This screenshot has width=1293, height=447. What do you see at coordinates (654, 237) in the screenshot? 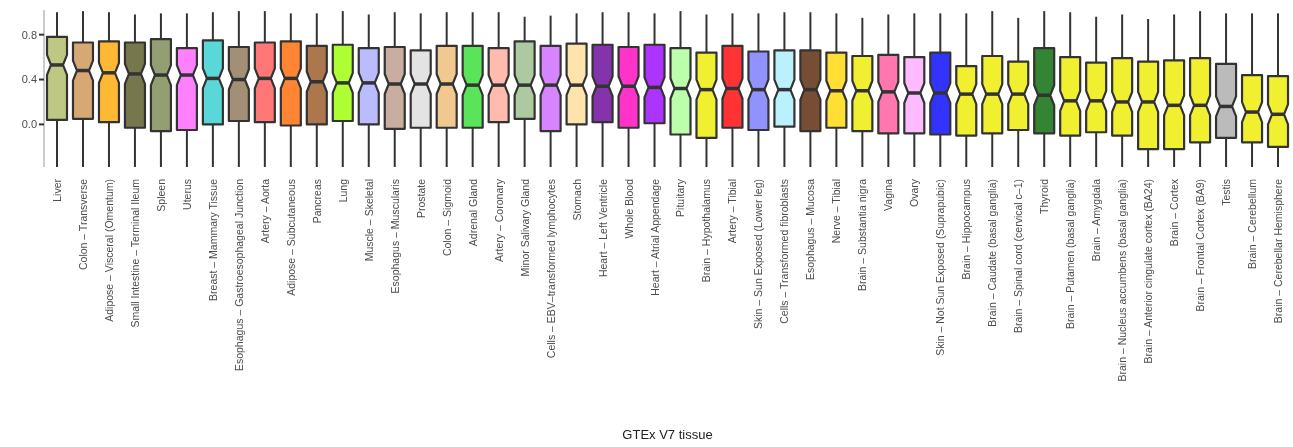
I see `x-tick-label: Heart – Atrial Appendage` at bounding box center [654, 237].